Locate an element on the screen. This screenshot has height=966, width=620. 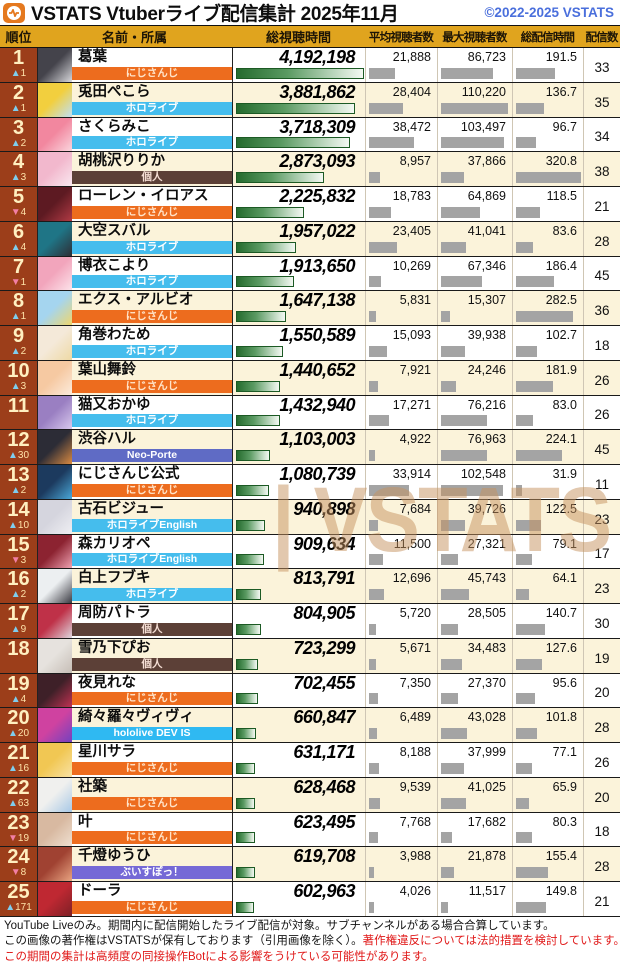
rank-cell: 9 ▲2 is located at coordinates (18, 343).